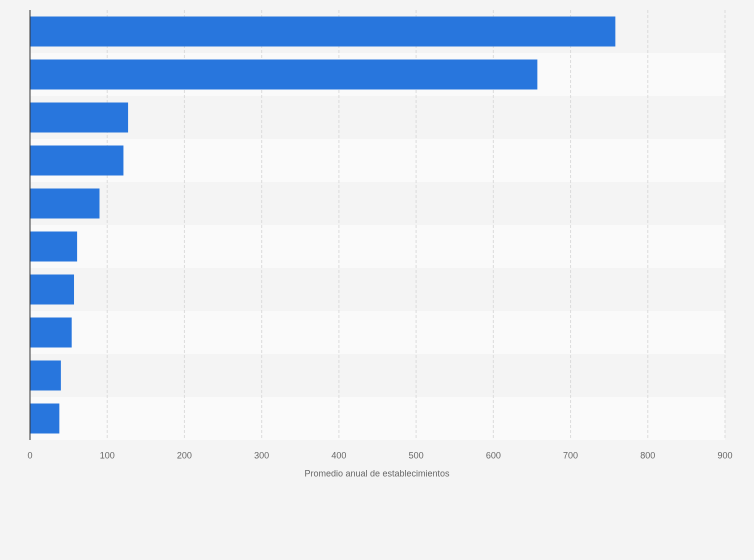 The width and height of the screenshot is (754, 560). Describe the element at coordinates (377, 473) in the screenshot. I see `x-axis-label: Promedio anual de establecimientos` at that location.